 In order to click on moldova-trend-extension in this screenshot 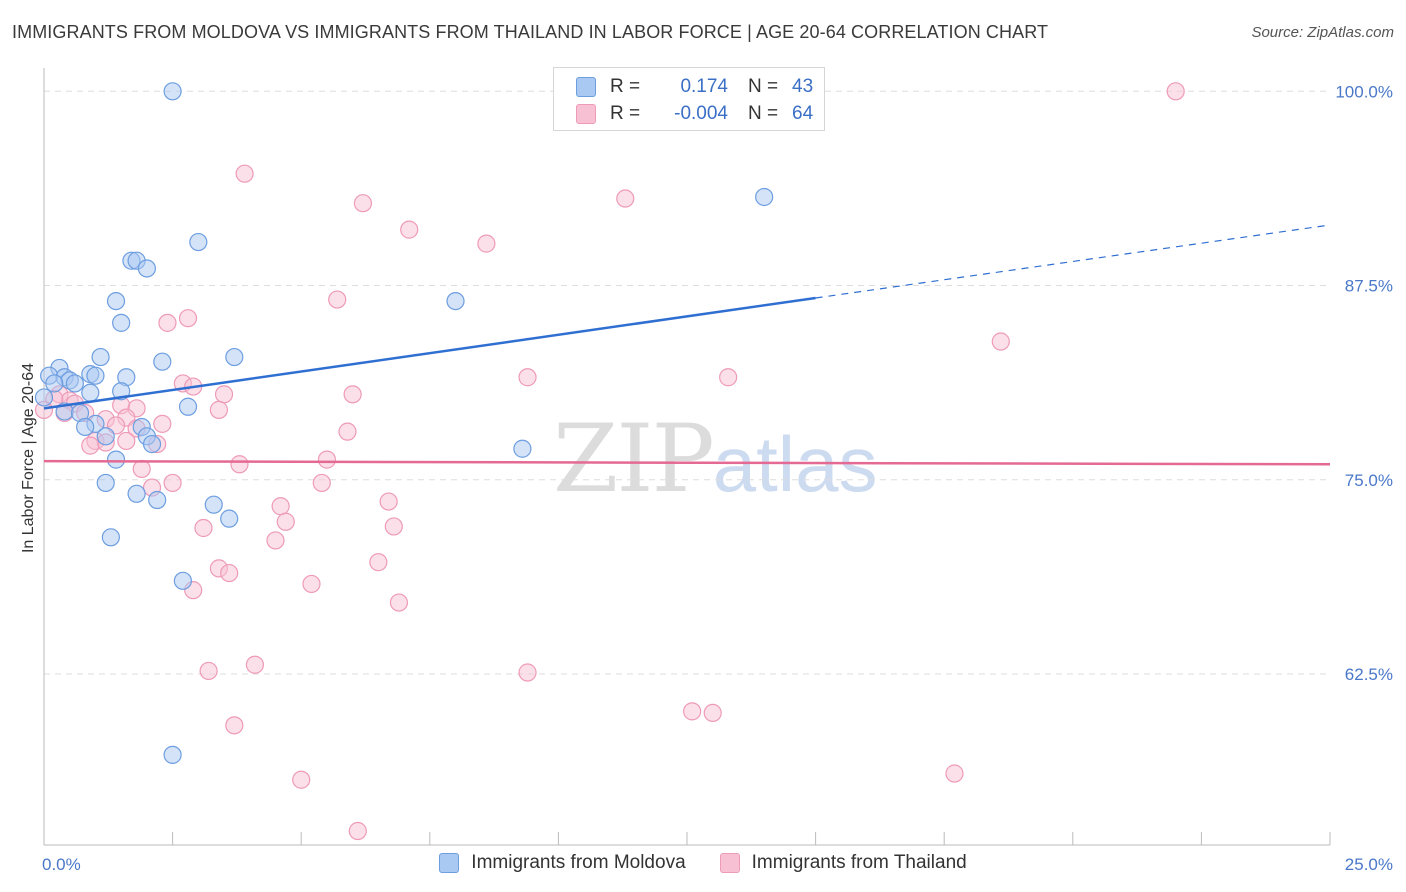, I will do `click(1073, 261)`.